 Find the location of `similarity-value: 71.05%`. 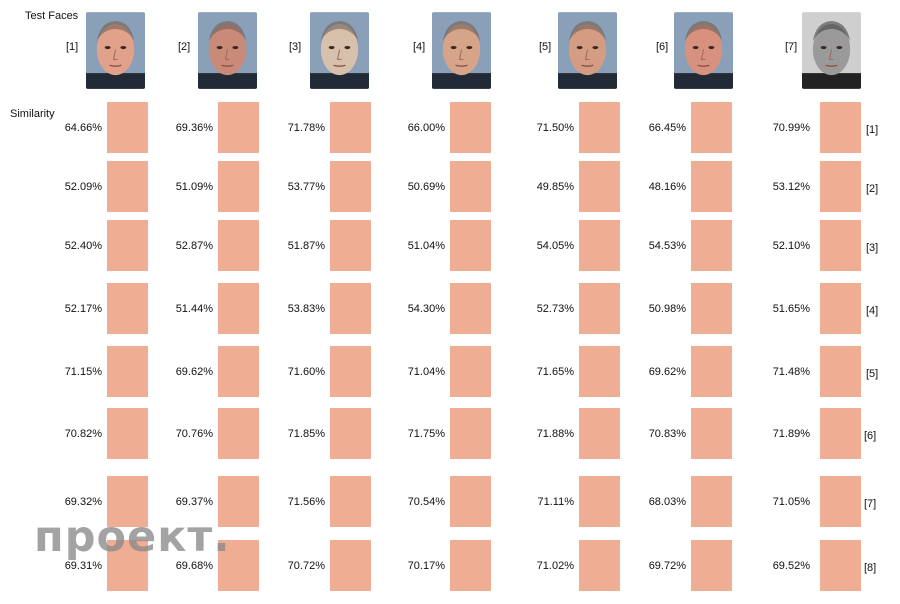

similarity-value: 71.05% is located at coordinates (791, 502).